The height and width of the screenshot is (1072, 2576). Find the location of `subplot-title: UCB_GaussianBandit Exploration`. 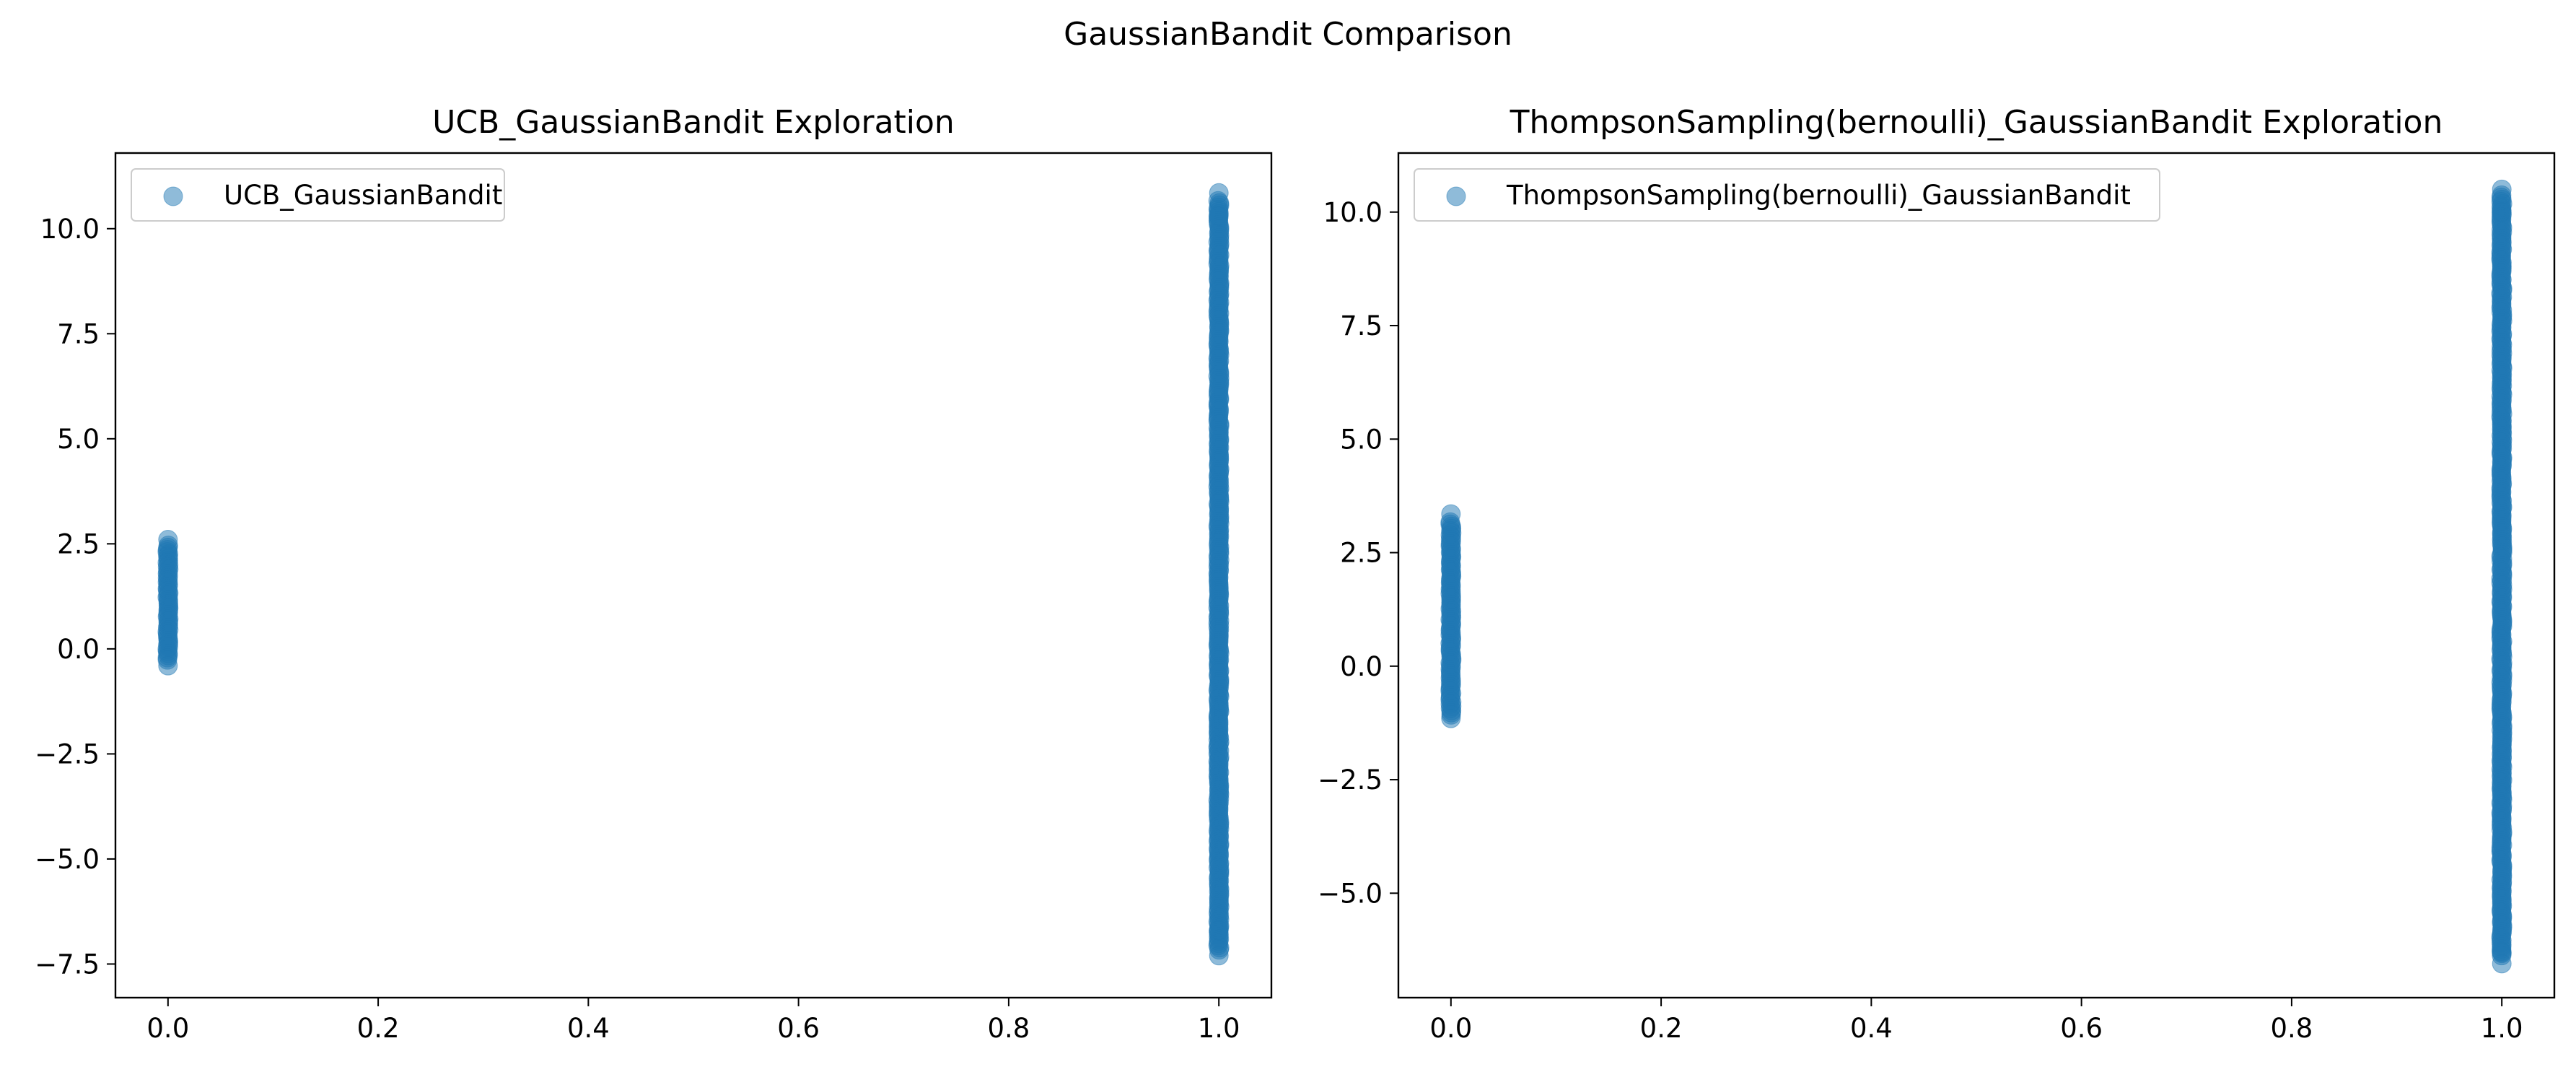

subplot-title: UCB_GaussianBandit Exploration is located at coordinates (693, 122).